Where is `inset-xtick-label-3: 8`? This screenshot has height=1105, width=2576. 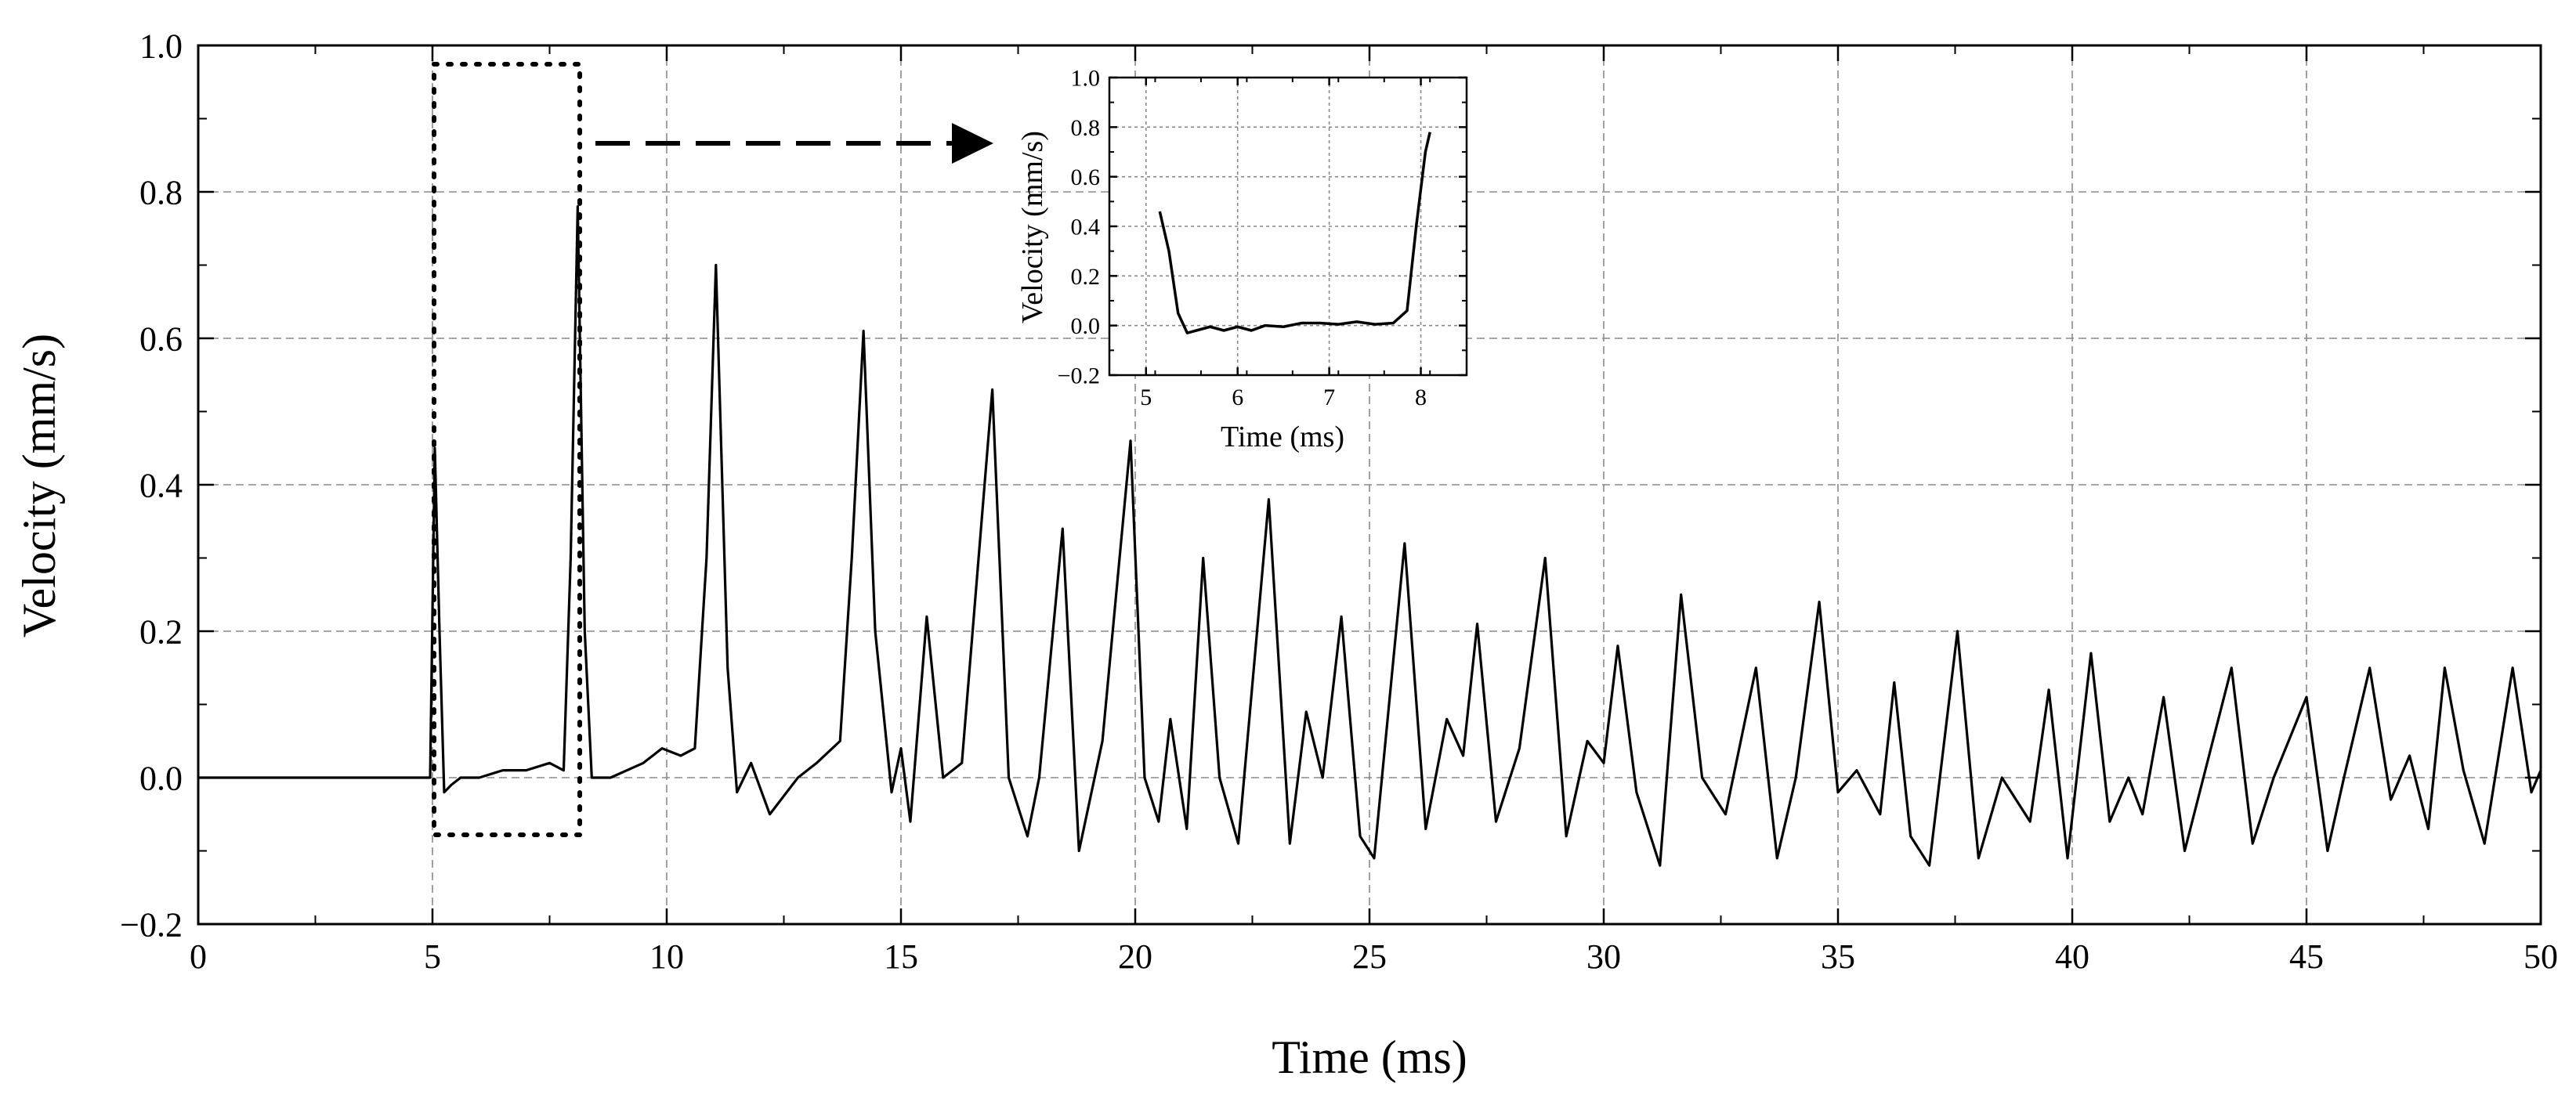 inset-xtick-label-3: 8 is located at coordinates (1421, 397).